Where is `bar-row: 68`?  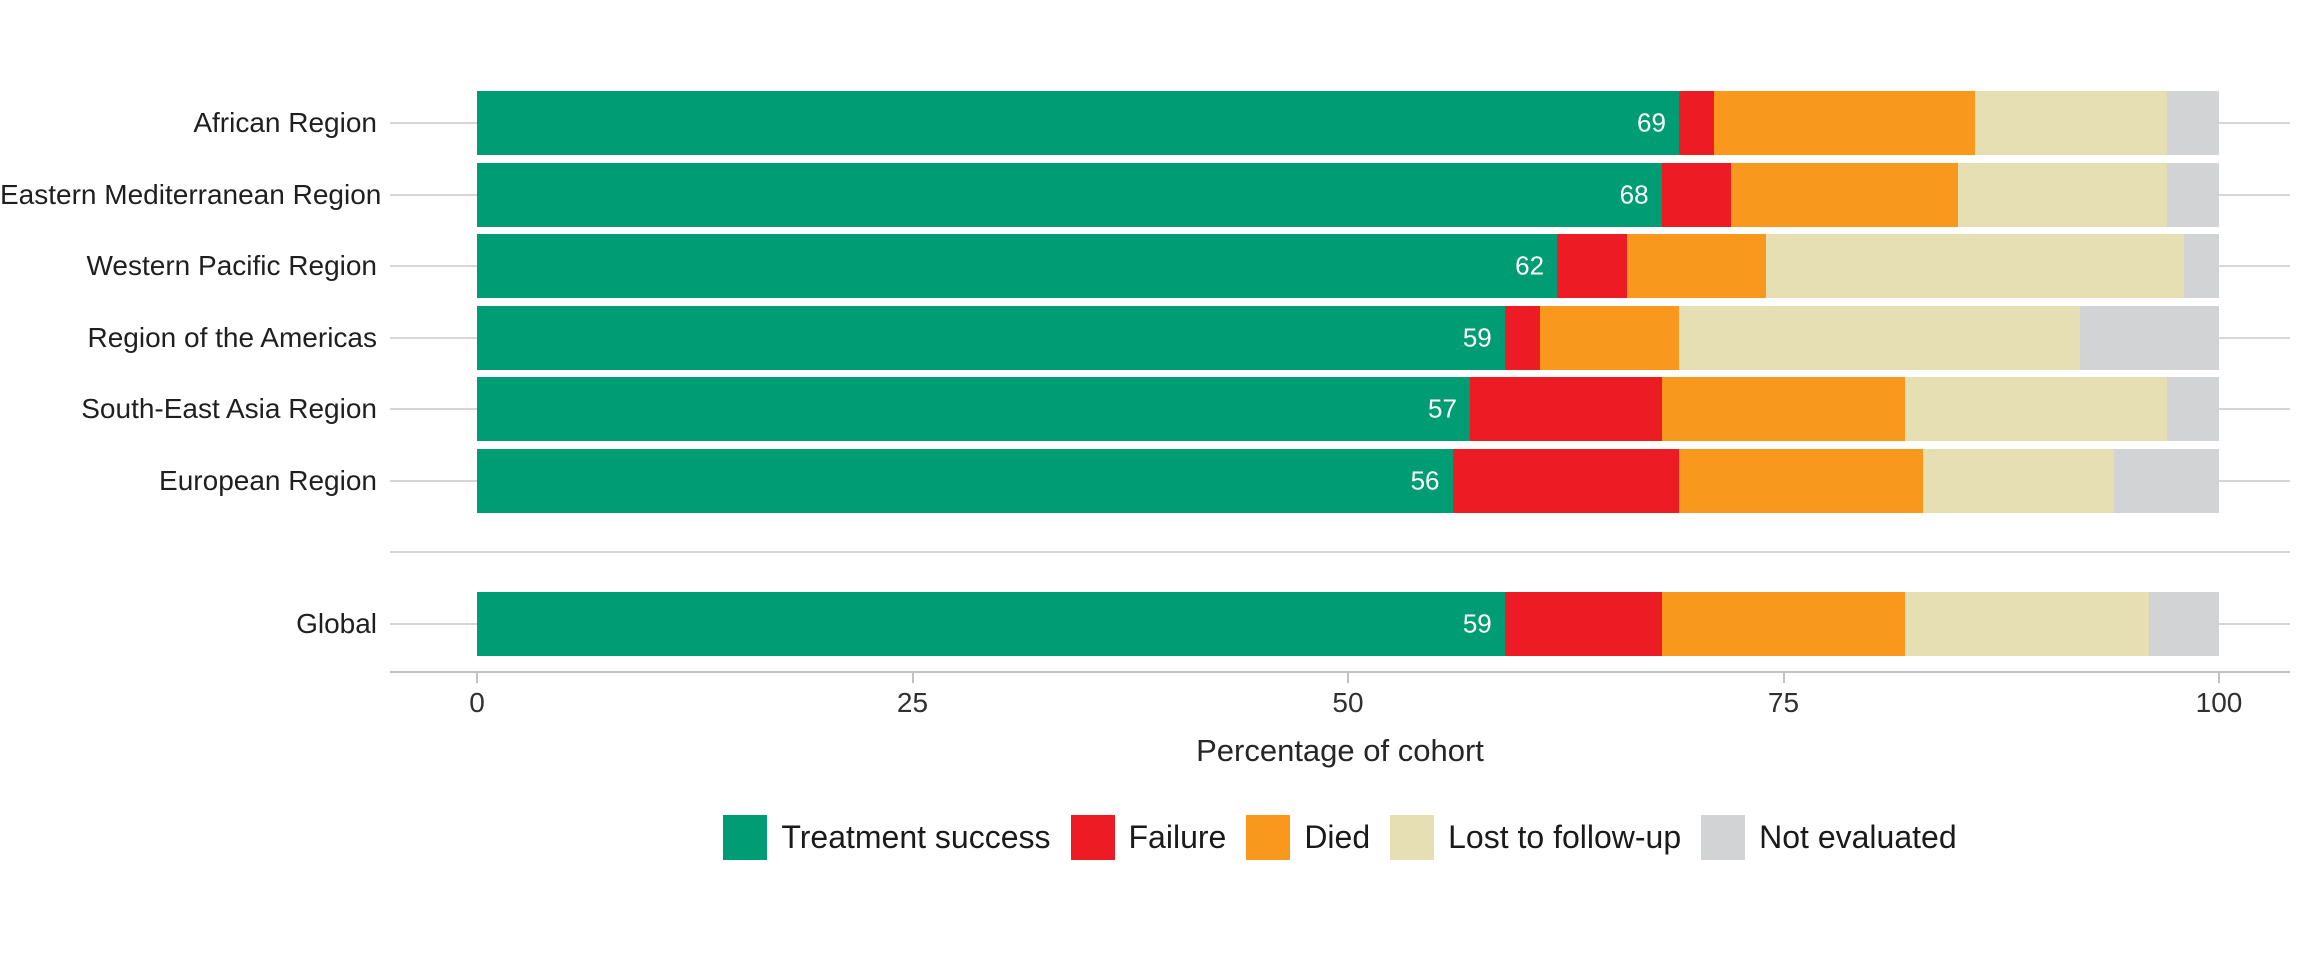 bar-row: 68 is located at coordinates (1348, 194).